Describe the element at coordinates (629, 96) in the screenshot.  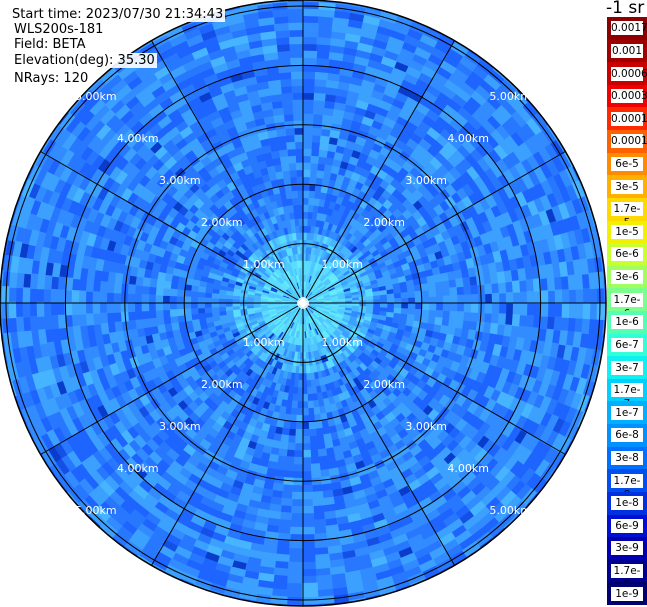
I see `scale-label: 0.0003` at that location.